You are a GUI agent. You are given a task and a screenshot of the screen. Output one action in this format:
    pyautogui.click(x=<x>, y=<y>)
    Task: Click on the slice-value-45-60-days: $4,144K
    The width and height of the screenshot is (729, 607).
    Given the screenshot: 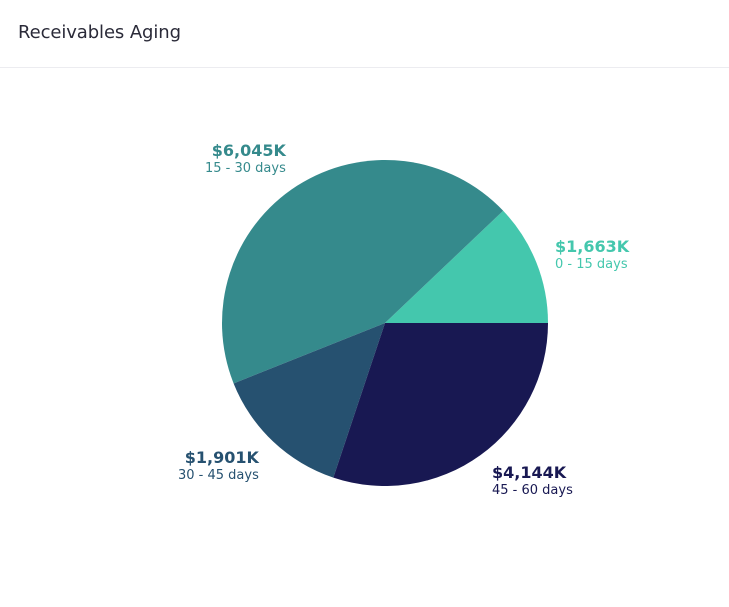 What is the action you would take?
    pyautogui.click(x=529, y=472)
    